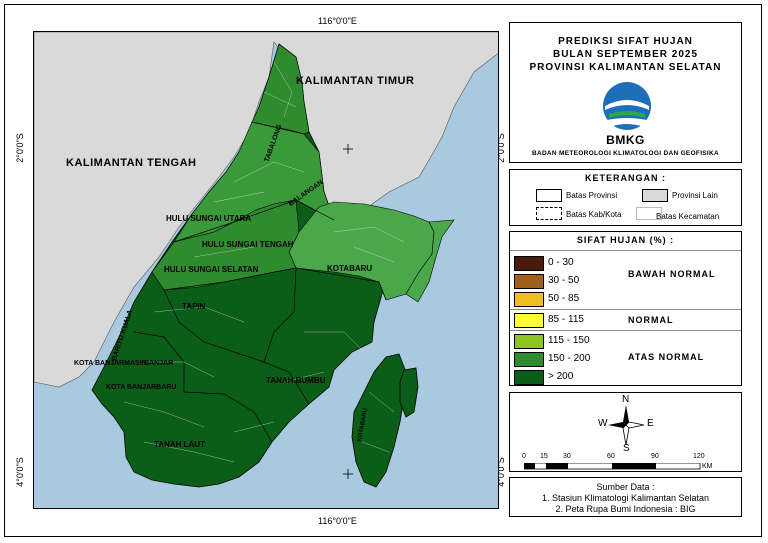 The image size is (768, 543). Describe the element at coordinates (209, 218) in the screenshot. I see `label-hsu: HULU SUNGAI UTARA` at that location.